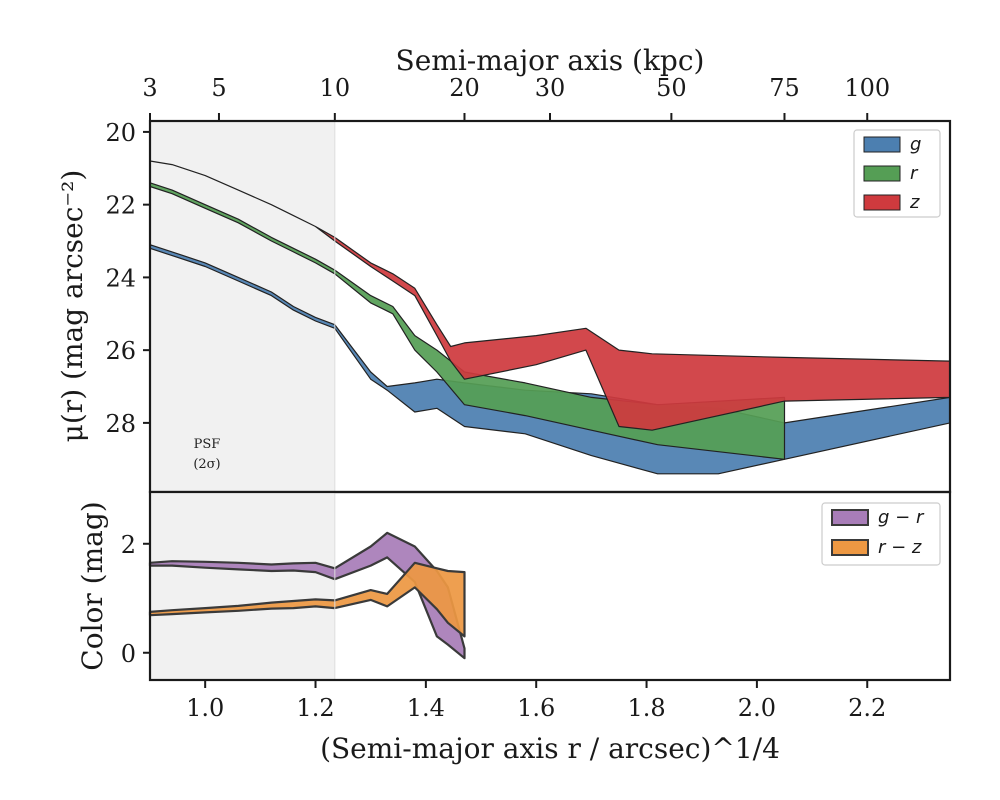  I want to click on legend-swatch-g-minus-r, so click(850, 517).